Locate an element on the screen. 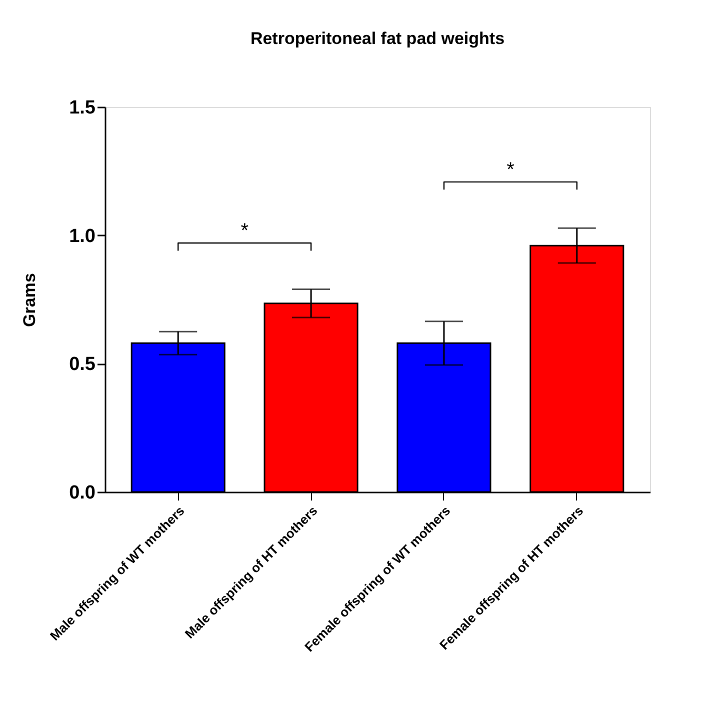 Image resolution: width=722 pixels, height=723 pixels. y-tick-label: 1.0 is located at coordinates (82, 236).